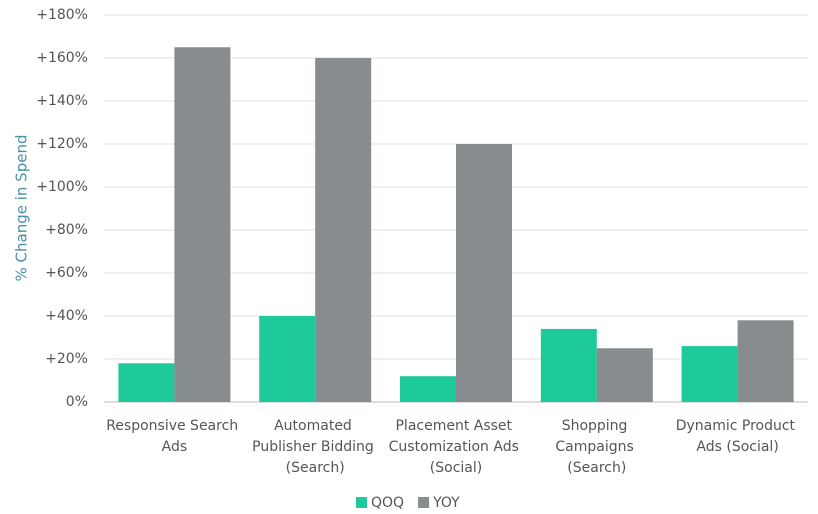 Image resolution: width=818 pixels, height=514 pixels. What do you see at coordinates (66, 230) in the screenshot?
I see `y-tick-label: +80%` at bounding box center [66, 230].